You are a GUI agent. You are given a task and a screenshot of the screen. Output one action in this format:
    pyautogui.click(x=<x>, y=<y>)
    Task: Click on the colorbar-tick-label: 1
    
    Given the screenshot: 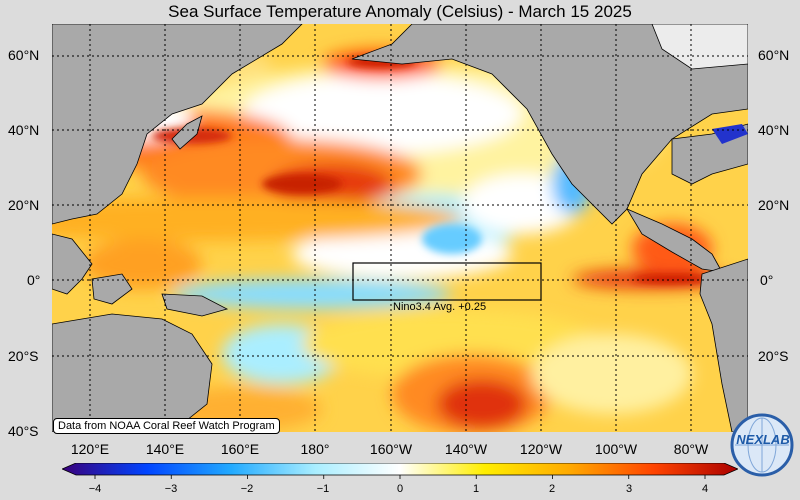 What is the action you would take?
    pyautogui.click(x=476, y=489)
    